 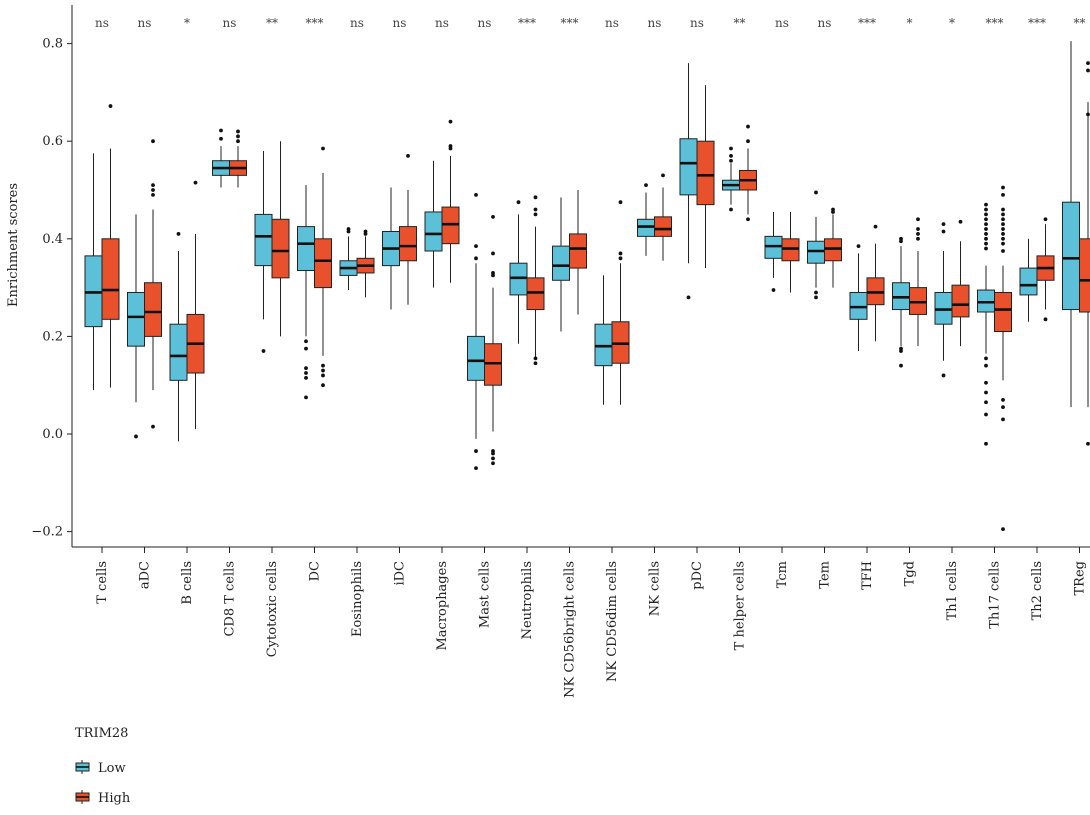 I want to click on x-tick-label: Tgd, so click(x=910, y=573).